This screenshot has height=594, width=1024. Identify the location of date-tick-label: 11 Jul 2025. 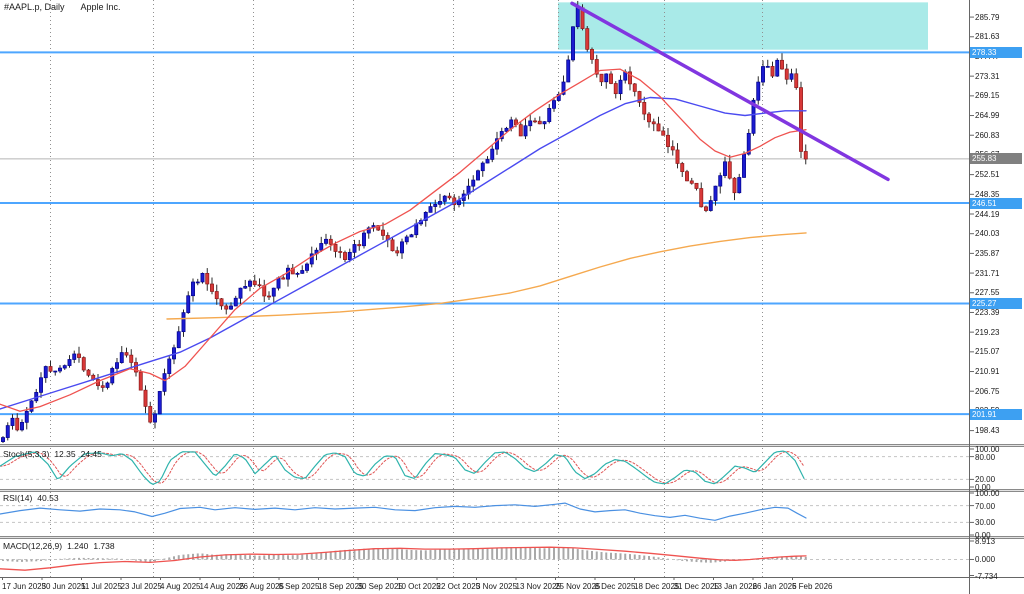
(101, 586).